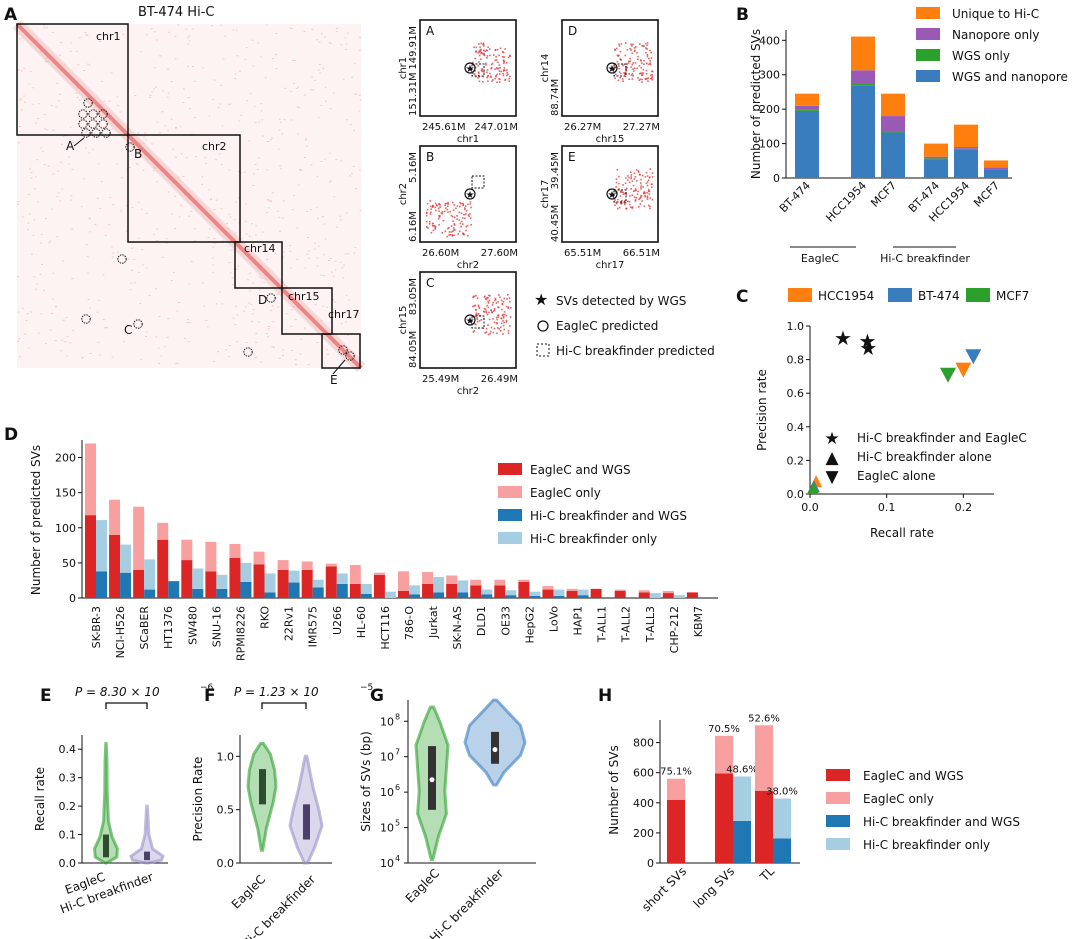  I want to click on e-violin-breakfinder, so click(147, 834).